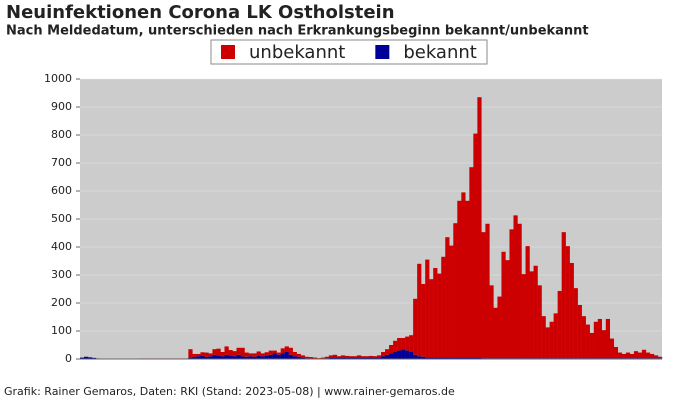 Image resolution: width=700 pixels, height=400 pixels. What do you see at coordinates (61, 302) in the screenshot?
I see `y-tick-label: 200` at bounding box center [61, 302].